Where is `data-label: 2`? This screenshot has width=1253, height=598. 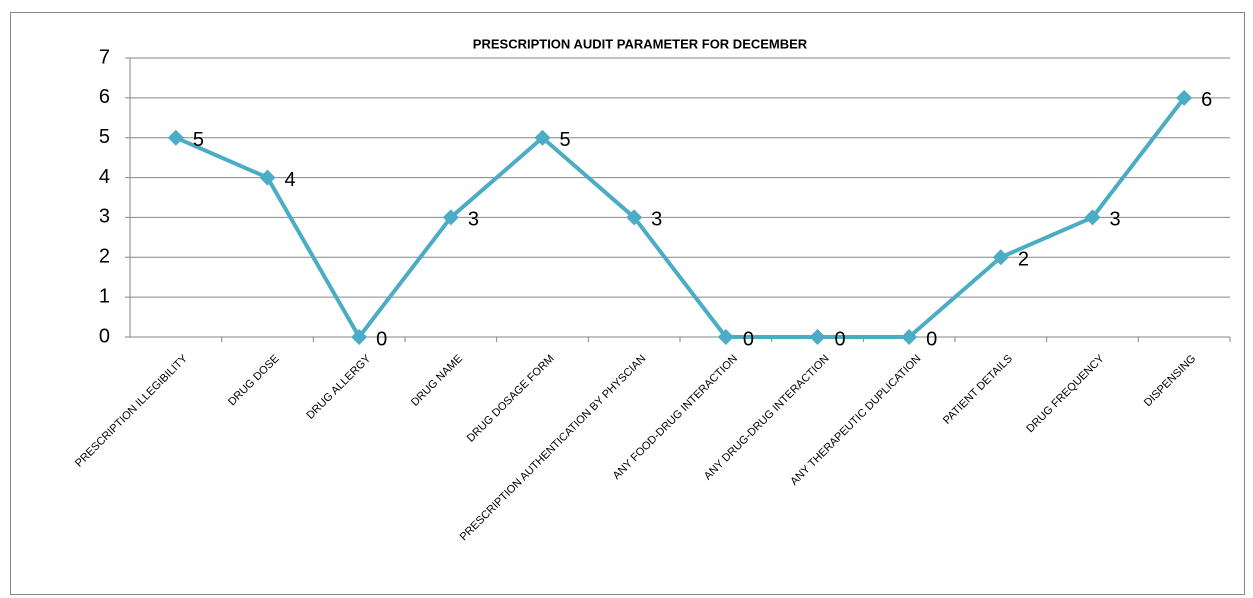
data-label: 2 is located at coordinates (1023, 260).